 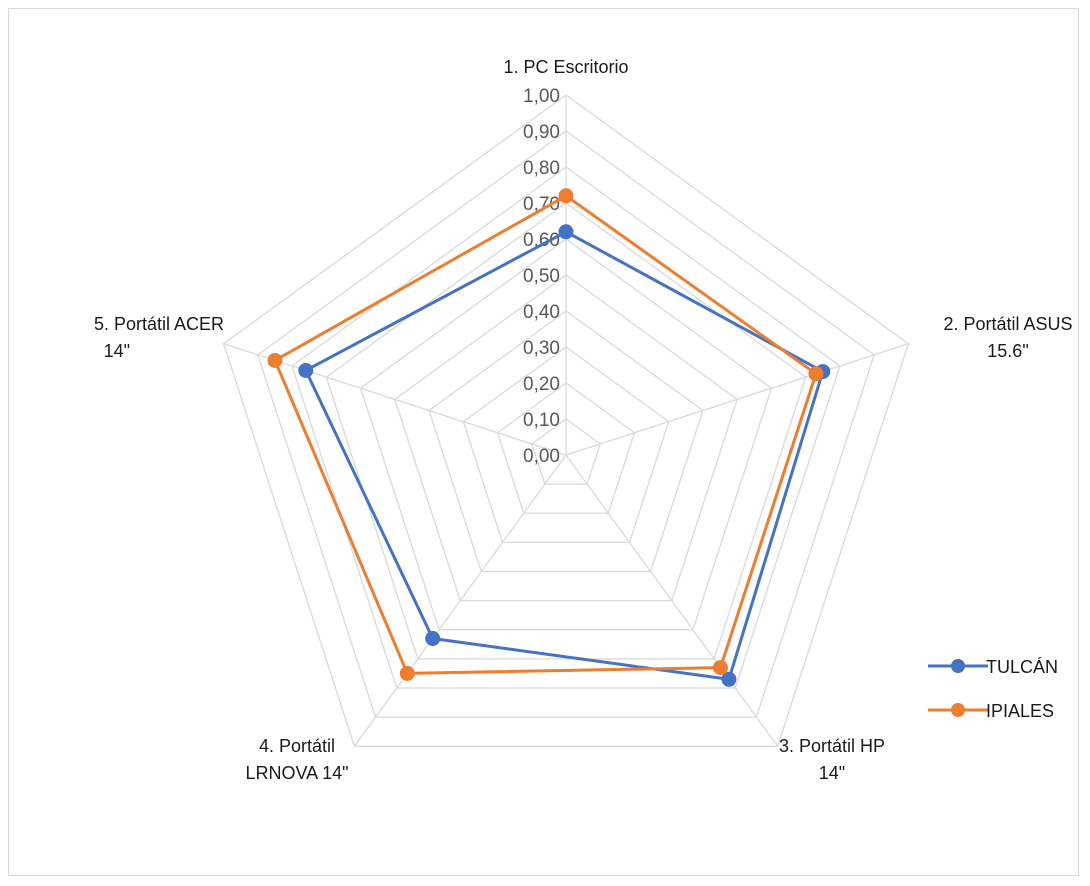 What do you see at coordinates (541, 240) in the screenshot?
I see `radial-tick-label: 0,60` at bounding box center [541, 240].